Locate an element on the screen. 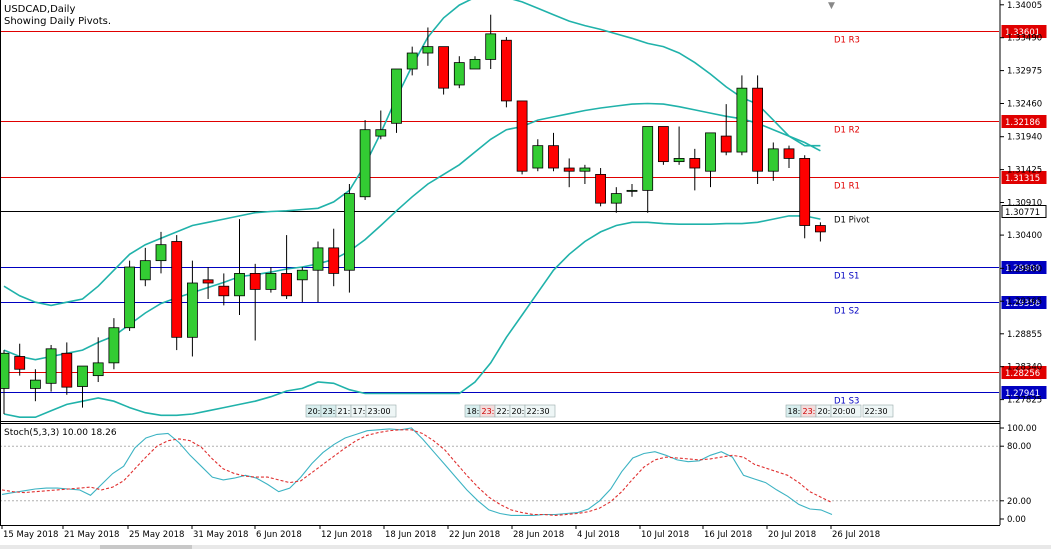  shift-marker-icon: ▼ is located at coordinates (831, 6).